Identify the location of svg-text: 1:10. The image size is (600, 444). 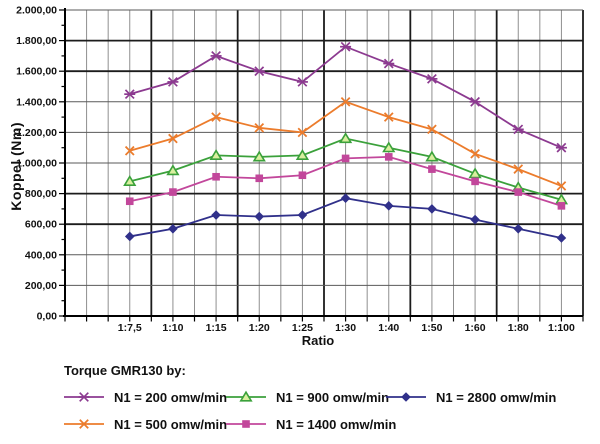
(172, 328).